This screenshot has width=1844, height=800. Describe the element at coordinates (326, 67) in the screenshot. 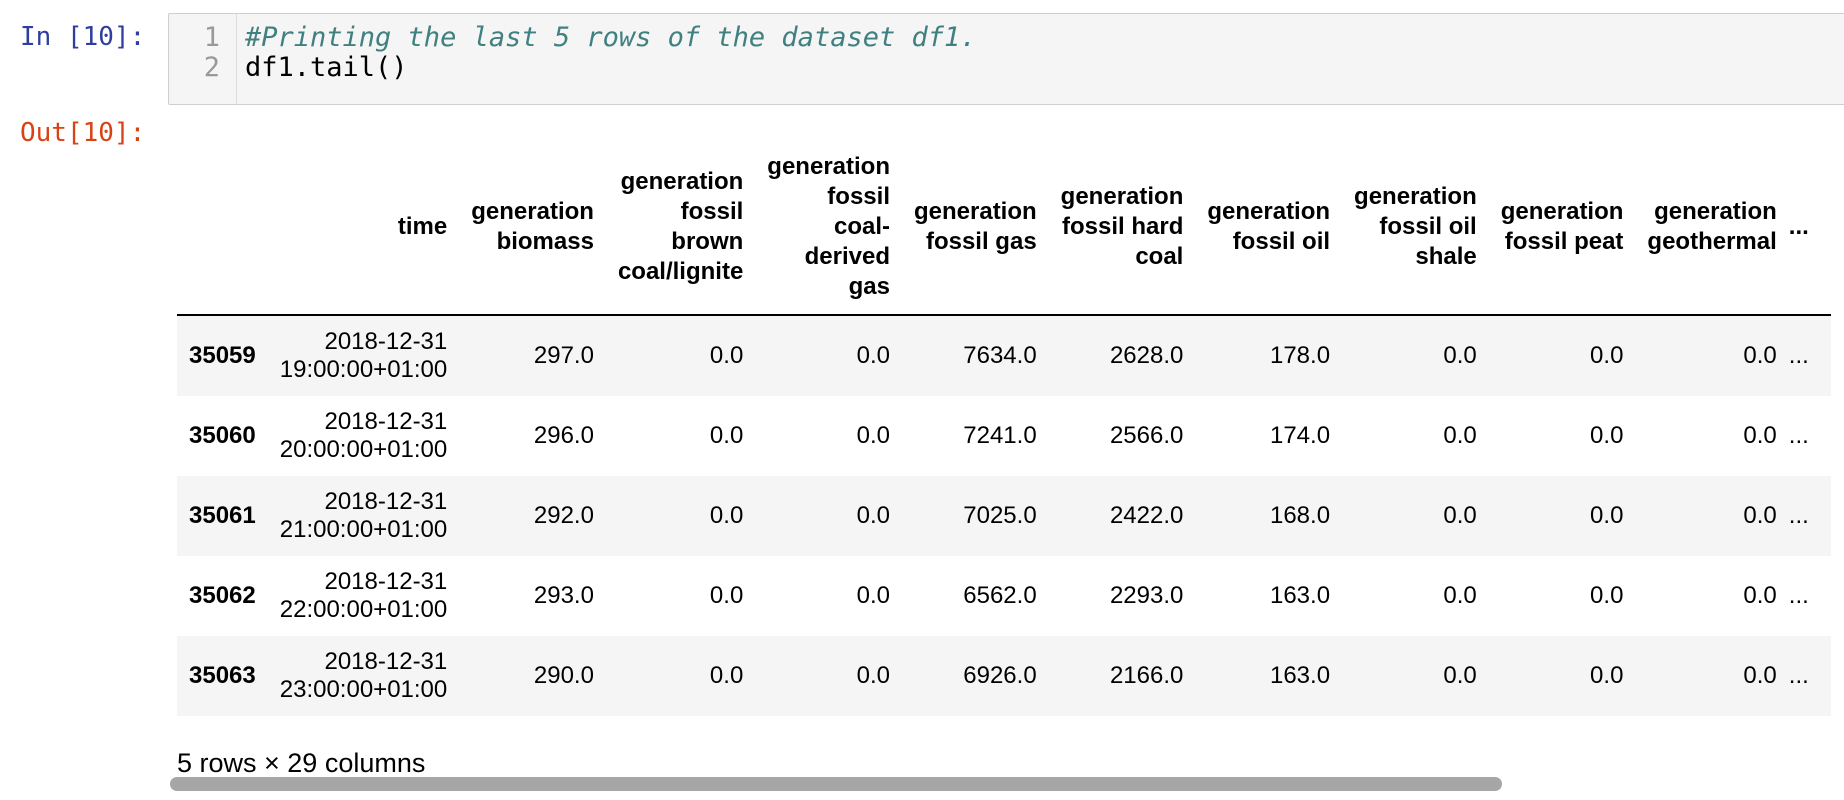

I see `code-line: df1.tail()` at that location.